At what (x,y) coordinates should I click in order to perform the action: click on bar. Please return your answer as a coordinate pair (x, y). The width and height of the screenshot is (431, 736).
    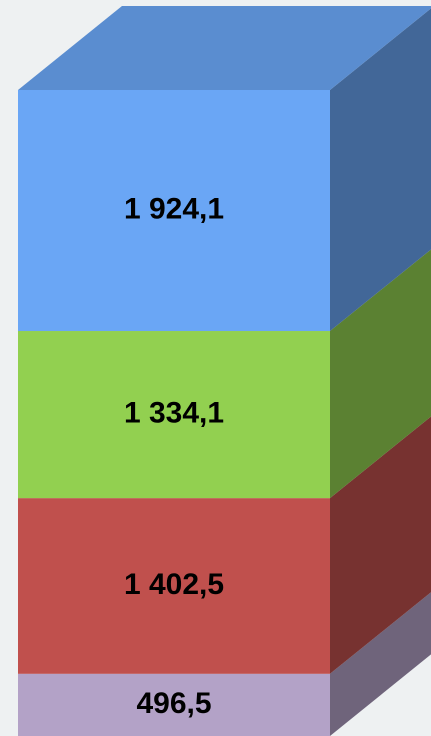
    Looking at the image, I should click on (174, 704).